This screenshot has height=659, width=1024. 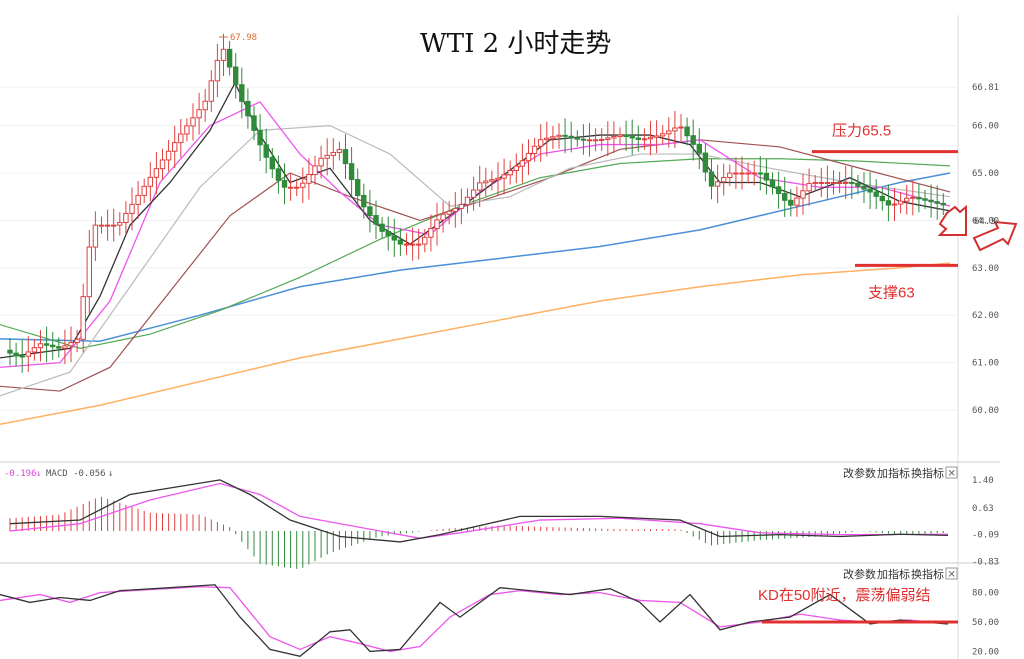 I want to click on resistance-label: 压力65.5, so click(x=861, y=131).